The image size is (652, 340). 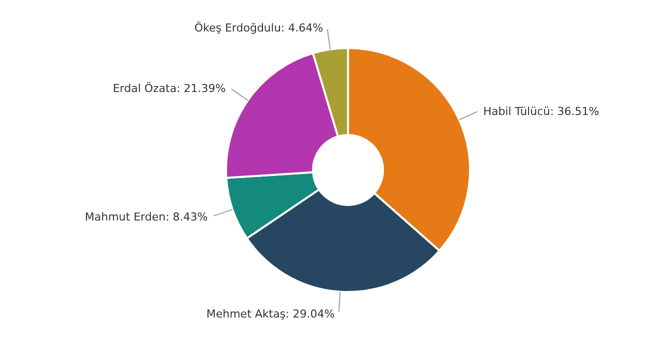 What do you see at coordinates (541, 111) in the screenshot?
I see `slice-label: Habil Tülücü: 36.51%` at bounding box center [541, 111].